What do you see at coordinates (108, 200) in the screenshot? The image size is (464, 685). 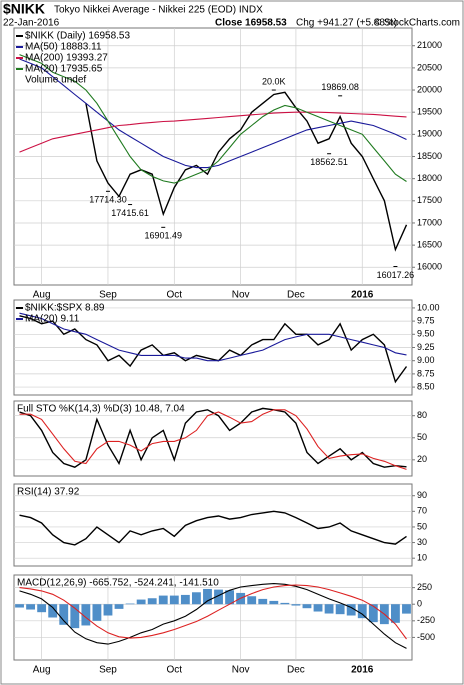 I see `annotation: 17714.30` at bounding box center [108, 200].